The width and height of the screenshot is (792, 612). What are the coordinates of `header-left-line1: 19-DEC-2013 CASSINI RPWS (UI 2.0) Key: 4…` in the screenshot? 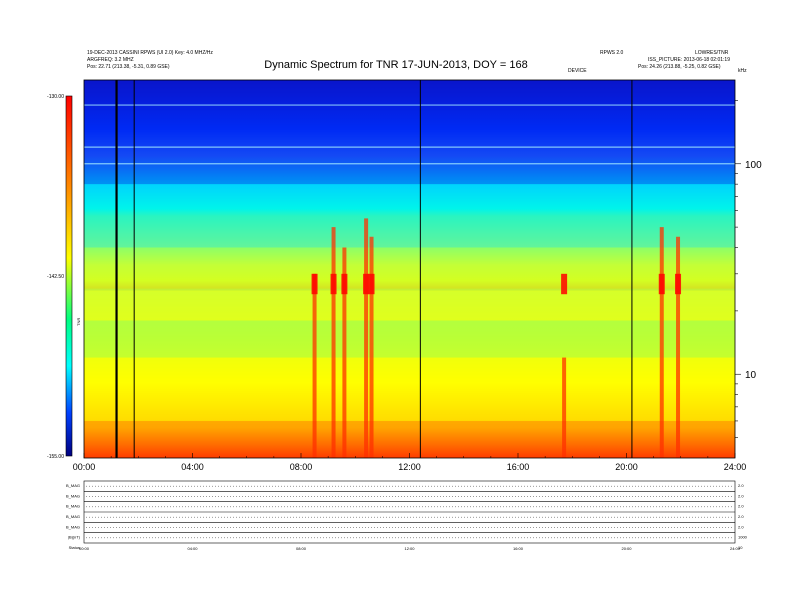 It's located at (150, 53).